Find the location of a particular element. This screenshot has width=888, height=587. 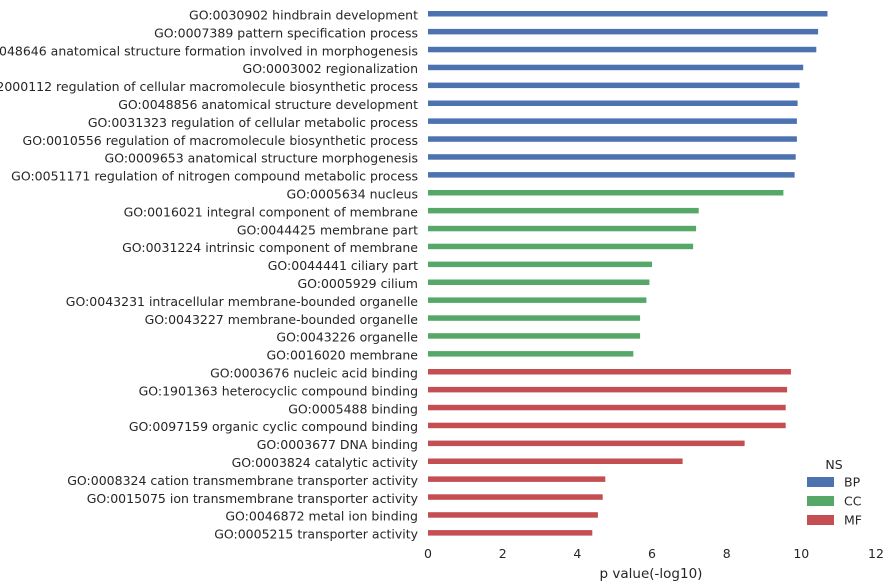

x-tick-label: 8 is located at coordinates (727, 553).